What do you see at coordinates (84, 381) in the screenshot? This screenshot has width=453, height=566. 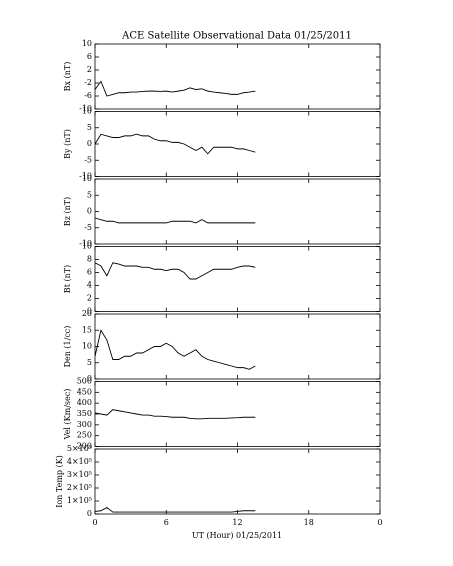 I see `y-tick-label: 500` at bounding box center [84, 381].